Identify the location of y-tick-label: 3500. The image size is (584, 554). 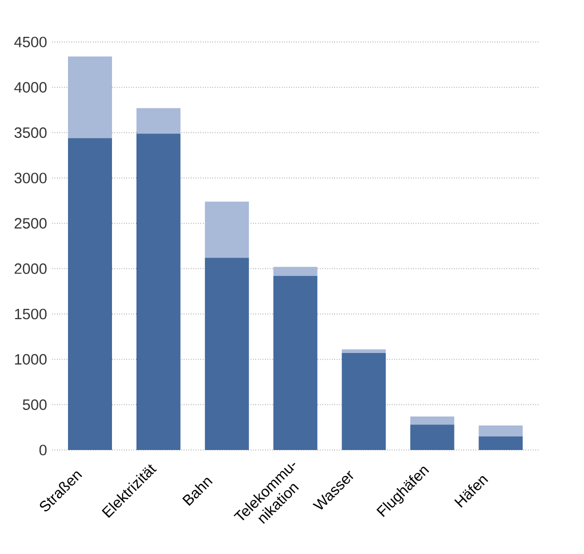
(30, 132).